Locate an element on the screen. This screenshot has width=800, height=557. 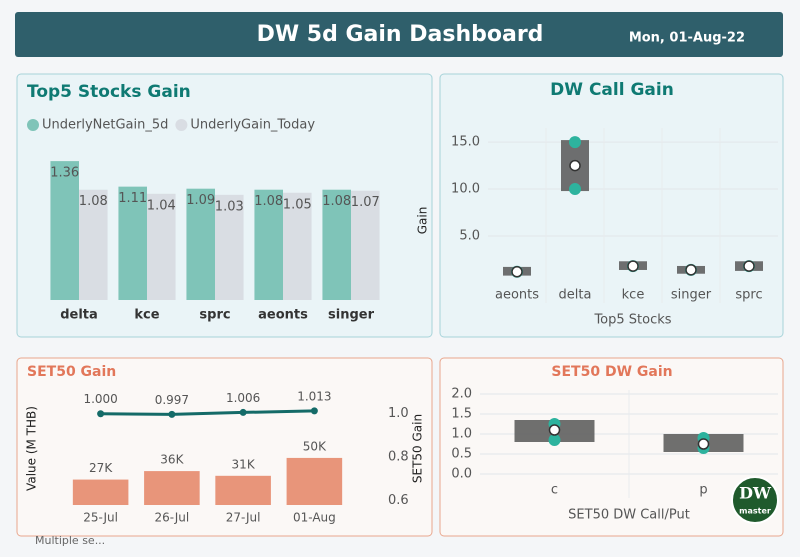
y-axis-label: Value (M THB) is located at coordinates (32, 448).